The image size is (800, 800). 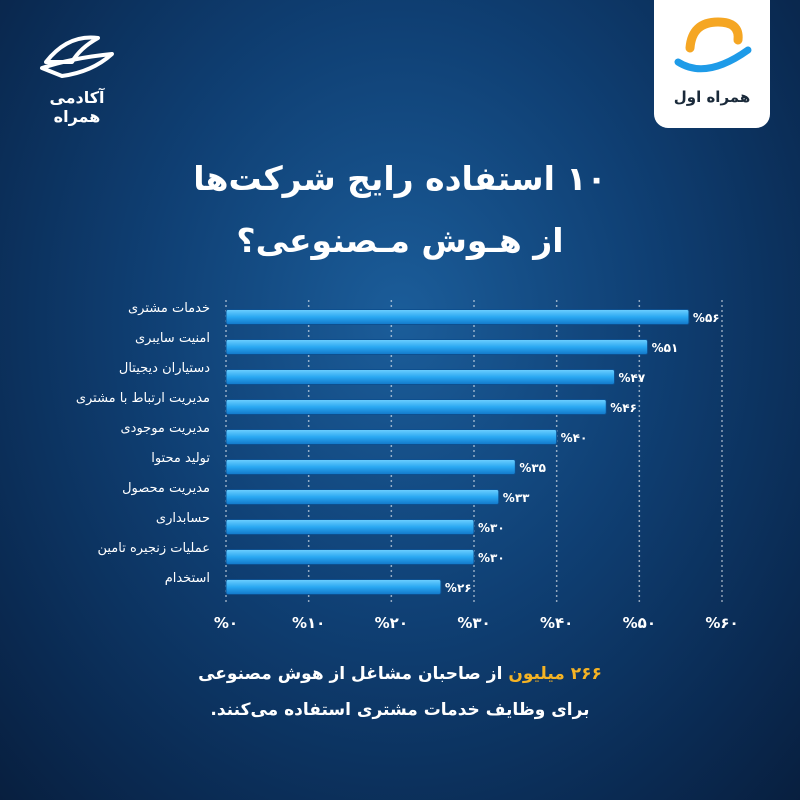 What do you see at coordinates (555, 674) in the screenshot?
I see `footer-highlight: ۲۶۶ میلیون` at bounding box center [555, 674].